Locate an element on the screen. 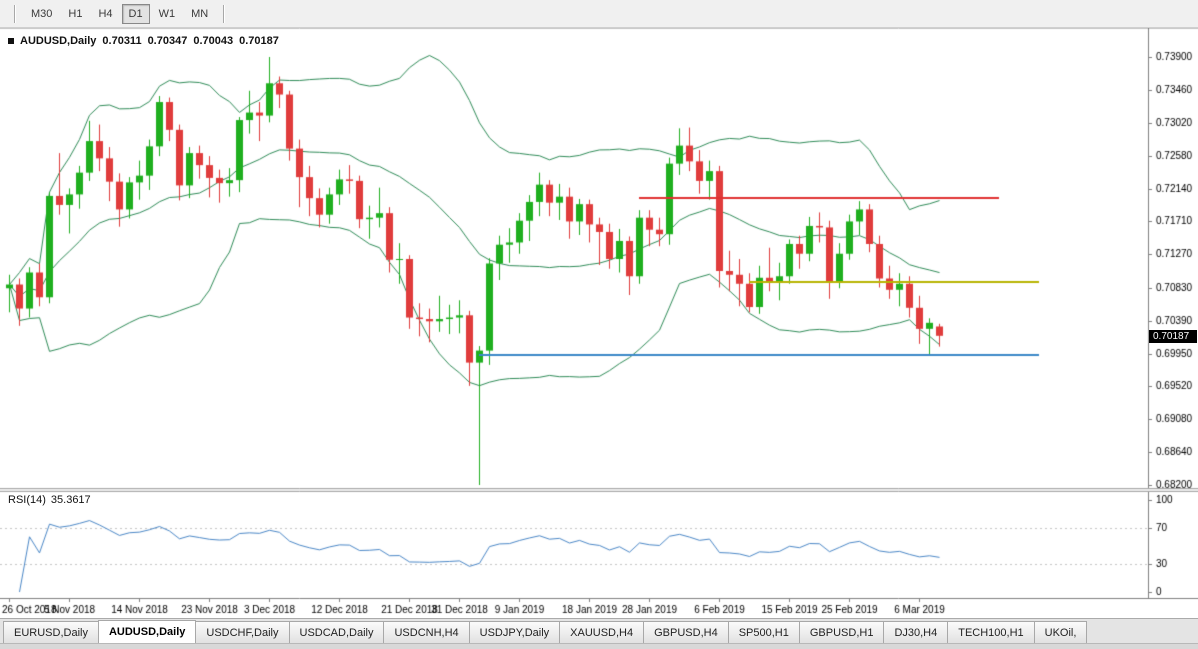 This screenshot has height=649, width=1198. timeframe-h4-button: H4 is located at coordinates (105, 14).